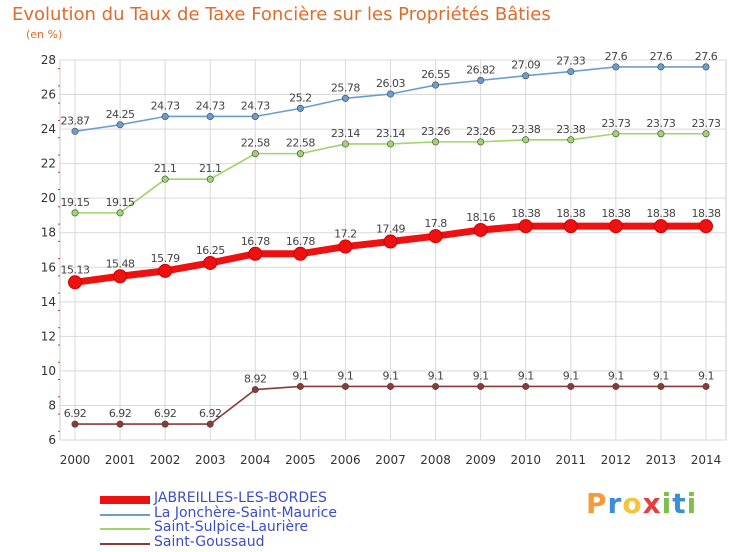  I want to click on x-tick-label: 2001, so click(120, 460).